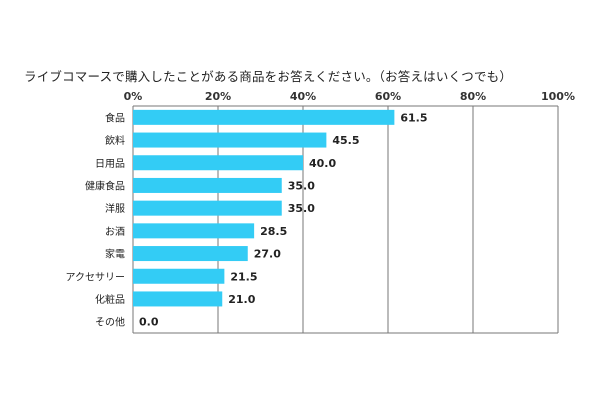 This screenshot has width=600, height=400. I want to click on category-label: 日用品, so click(110, 164).